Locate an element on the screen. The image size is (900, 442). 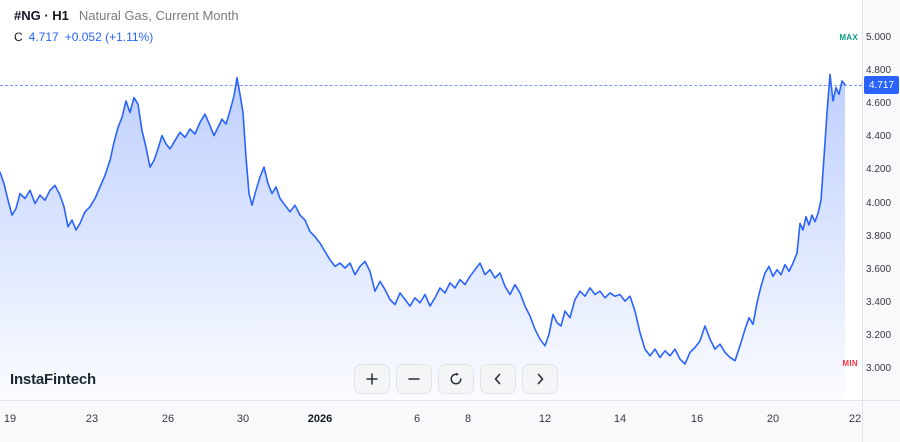
price-tick-label: 3.800 is located at coordinates (879, 236).